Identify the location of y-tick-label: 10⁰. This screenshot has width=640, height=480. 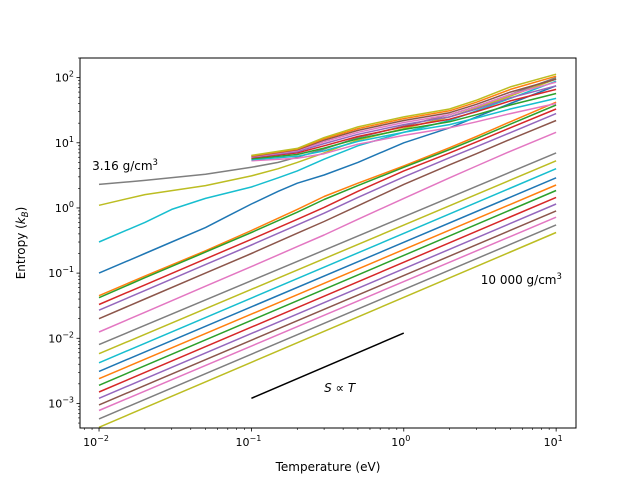
(64, 207).